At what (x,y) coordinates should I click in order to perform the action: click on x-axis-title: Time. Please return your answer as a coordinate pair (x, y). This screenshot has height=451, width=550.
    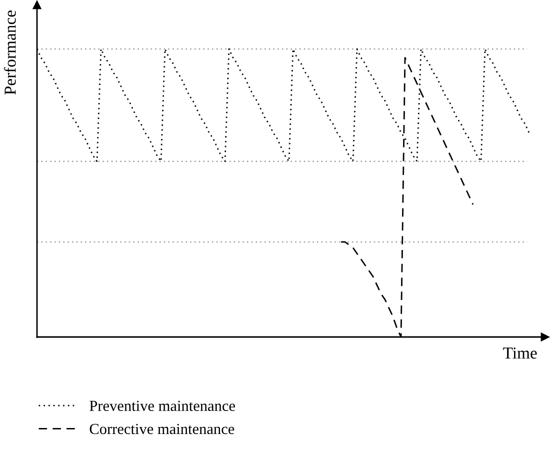
    Looking at the image, I should click on (520, 353).